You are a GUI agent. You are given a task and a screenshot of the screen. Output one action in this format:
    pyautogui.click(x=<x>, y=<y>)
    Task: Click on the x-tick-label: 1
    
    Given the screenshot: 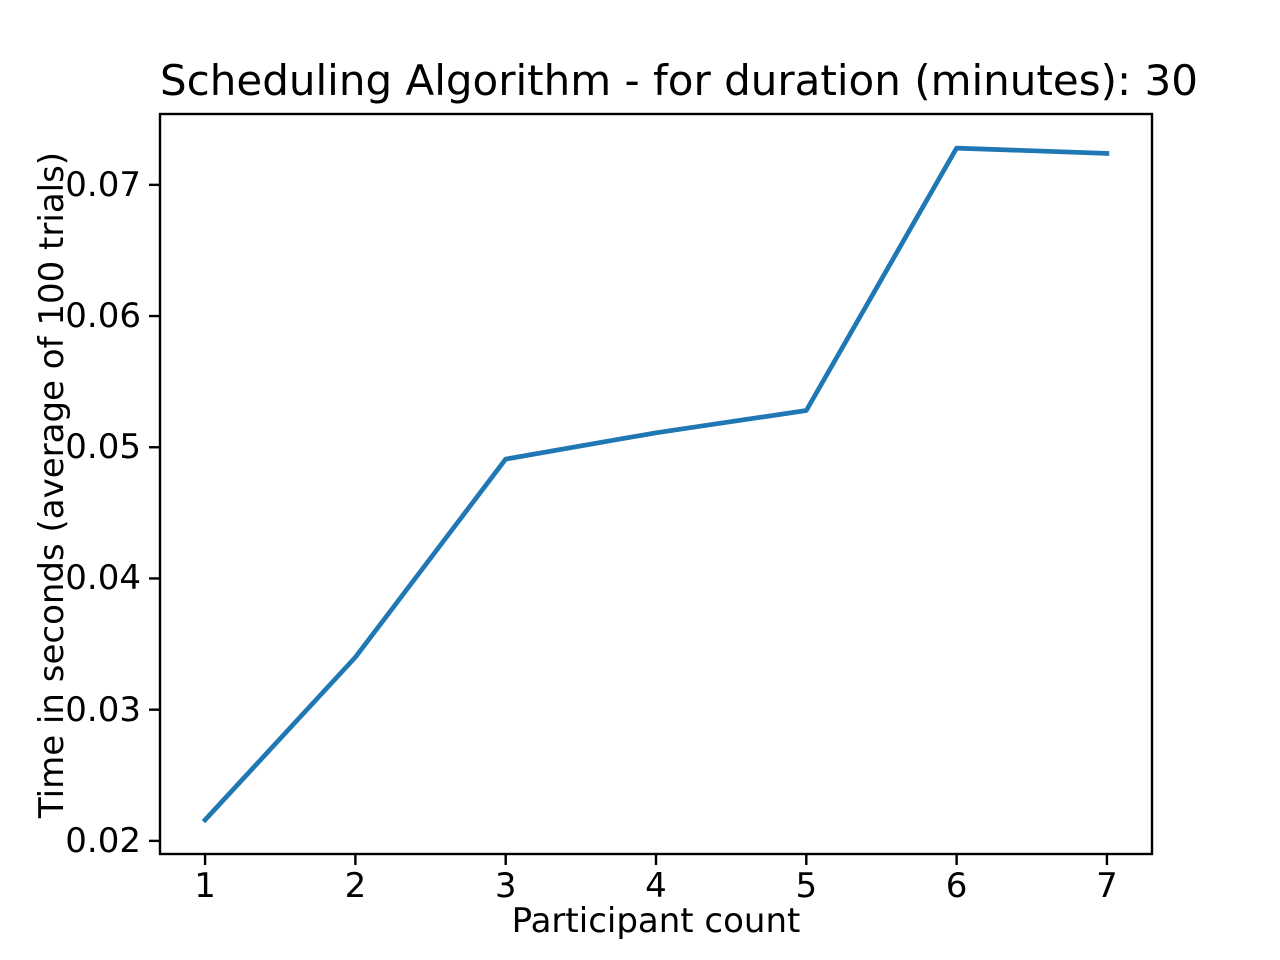 What is the action you would take?
    pyautogui.click(x=205, y=886)
    